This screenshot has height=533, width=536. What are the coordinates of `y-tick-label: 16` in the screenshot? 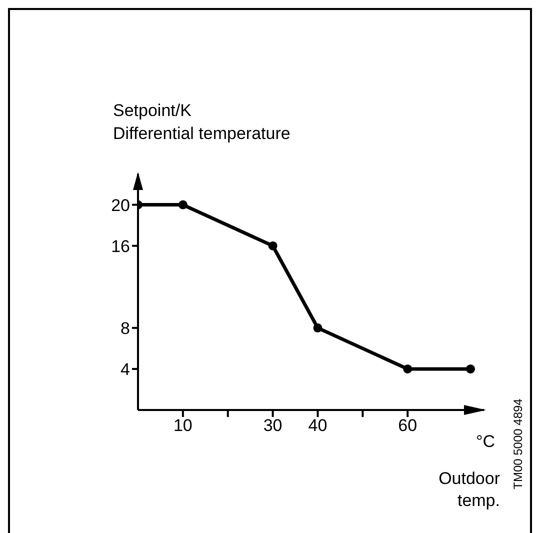 It's located at (120, 246).